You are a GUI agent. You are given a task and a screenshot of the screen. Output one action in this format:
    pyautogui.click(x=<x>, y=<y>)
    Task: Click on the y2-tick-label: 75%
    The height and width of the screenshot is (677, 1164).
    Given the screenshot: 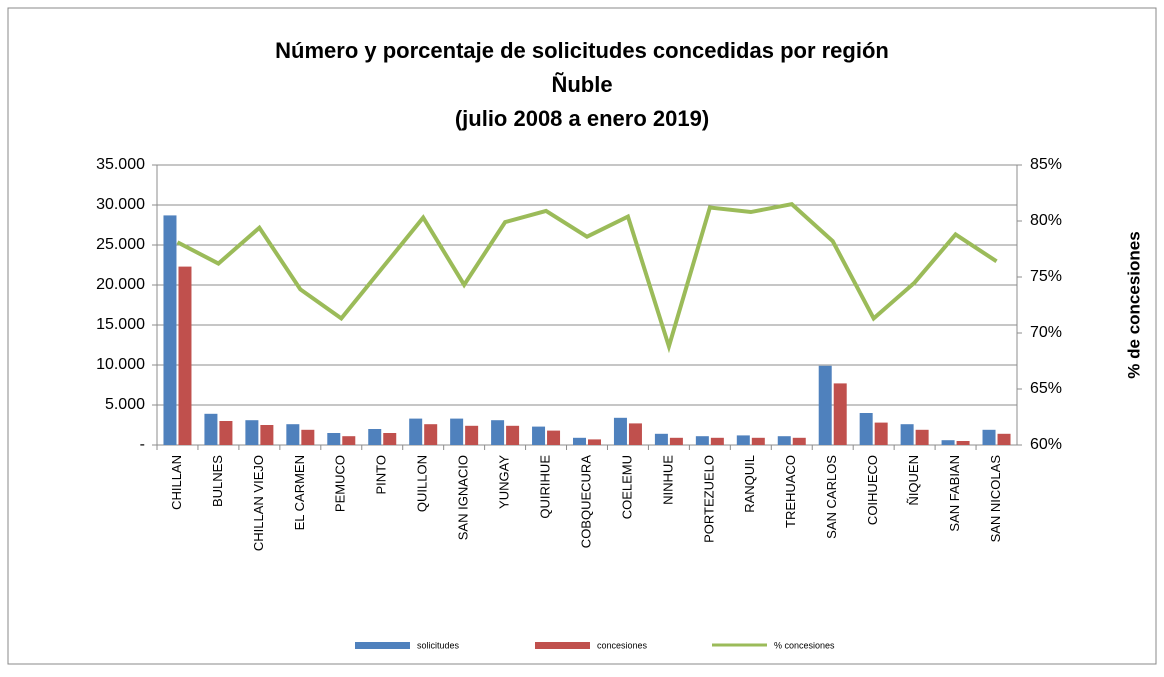 What is the action you would take?
    pyautogui.click(x=1046, y=276)
    